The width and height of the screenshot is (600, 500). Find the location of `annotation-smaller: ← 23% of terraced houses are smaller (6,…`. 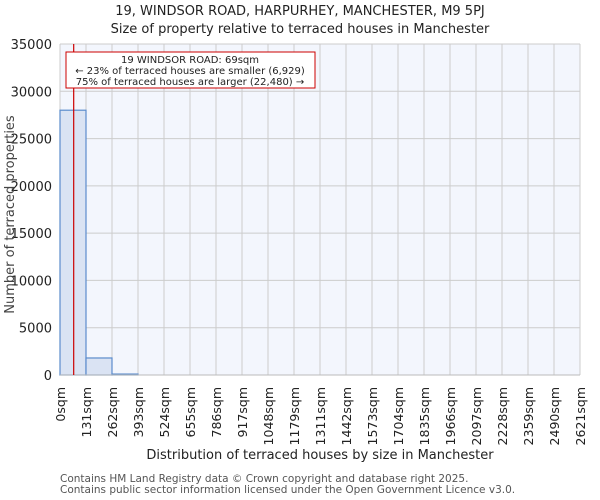

annotation-smaller: ← 23% of terraced houses are smaller (6,… is located at coordinates (190, 71).